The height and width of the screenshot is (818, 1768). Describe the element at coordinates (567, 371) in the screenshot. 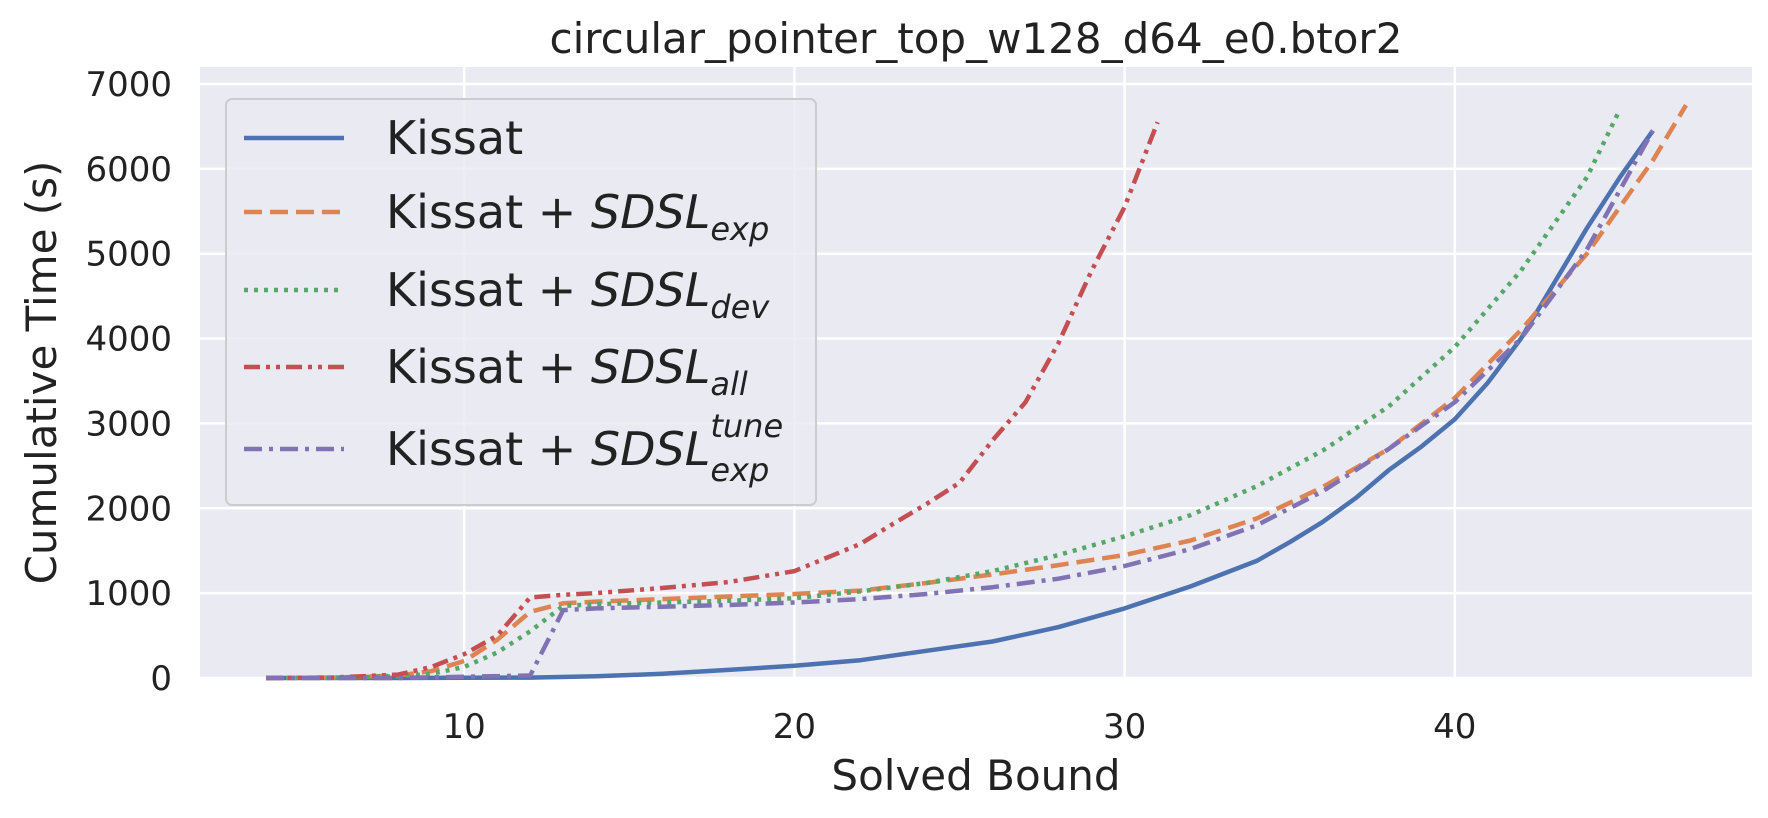

I see `legend-entry: Kissat + SDSLall` at that location.